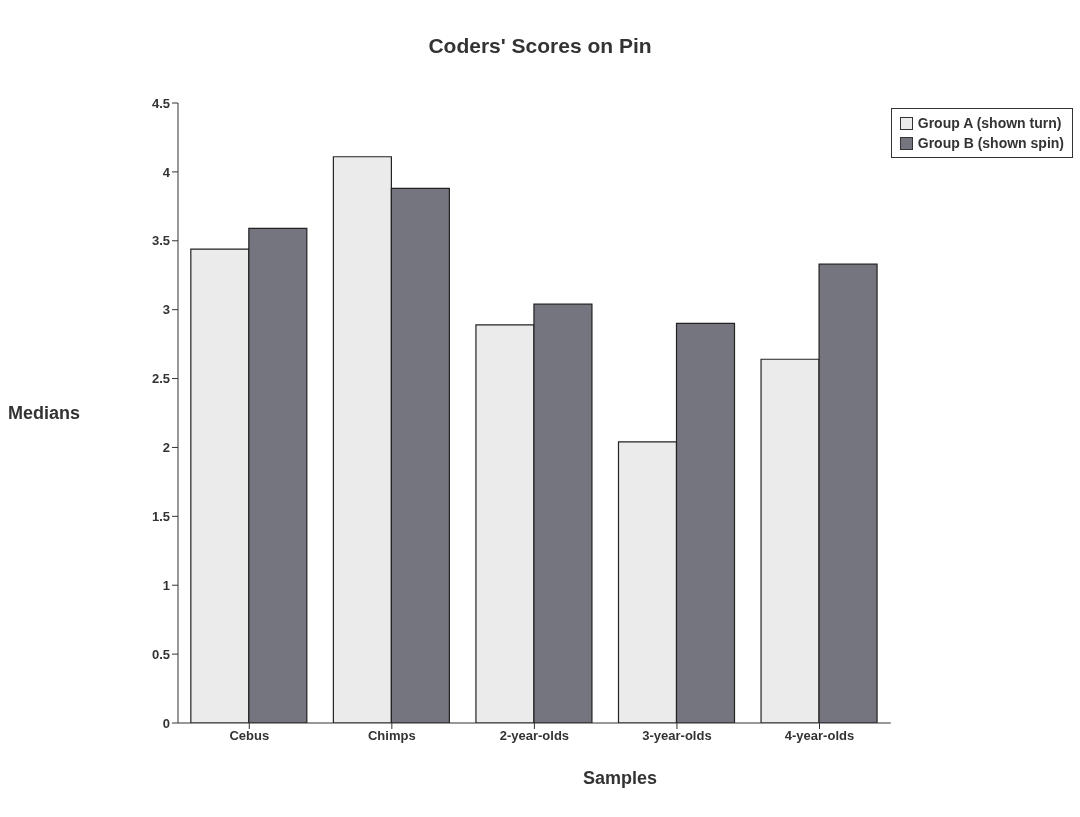 The width and height of the screenshot is (1080, 817). Describe the element at coordinates (166, 723) in the screenshot. I see `y-tick-label: 0` at that location.